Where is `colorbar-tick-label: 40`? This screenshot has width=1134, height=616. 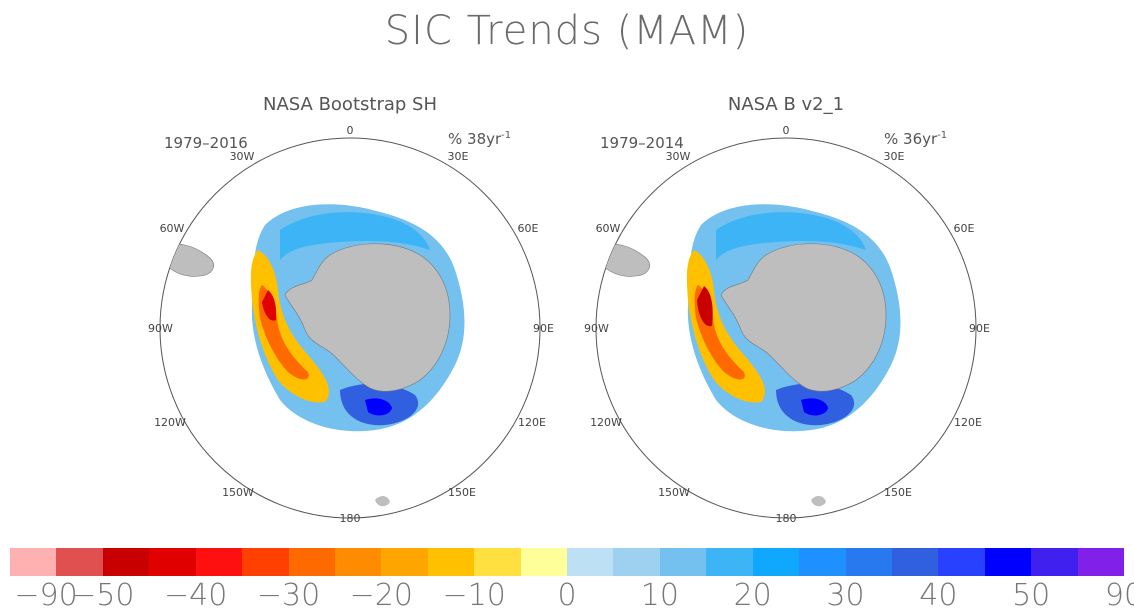 colorbar-tick-label: 40 is located at coordinates (938, 595).